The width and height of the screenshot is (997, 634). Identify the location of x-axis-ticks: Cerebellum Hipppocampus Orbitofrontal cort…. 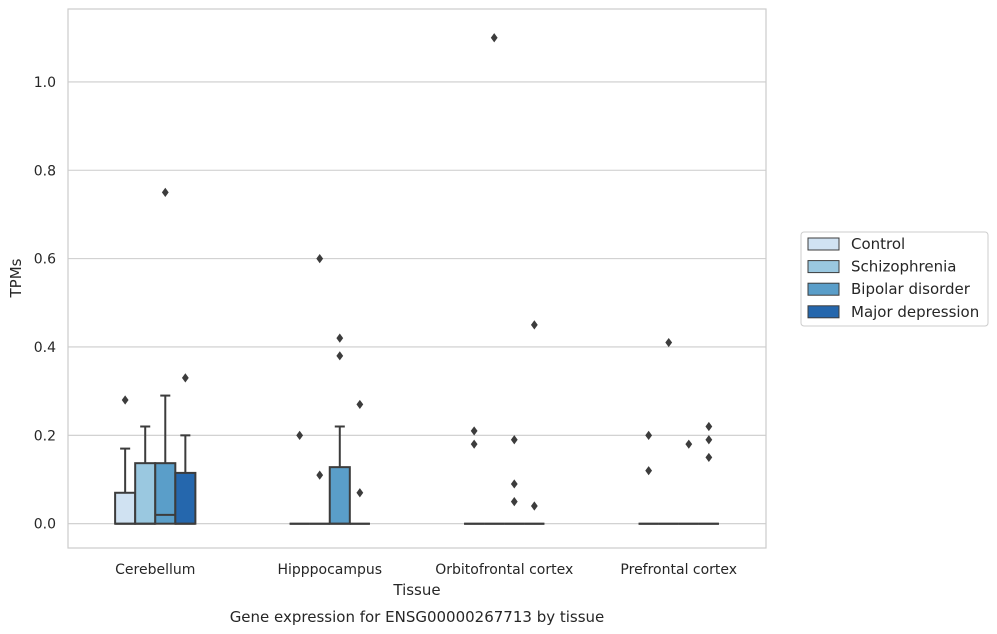
(426, 570).